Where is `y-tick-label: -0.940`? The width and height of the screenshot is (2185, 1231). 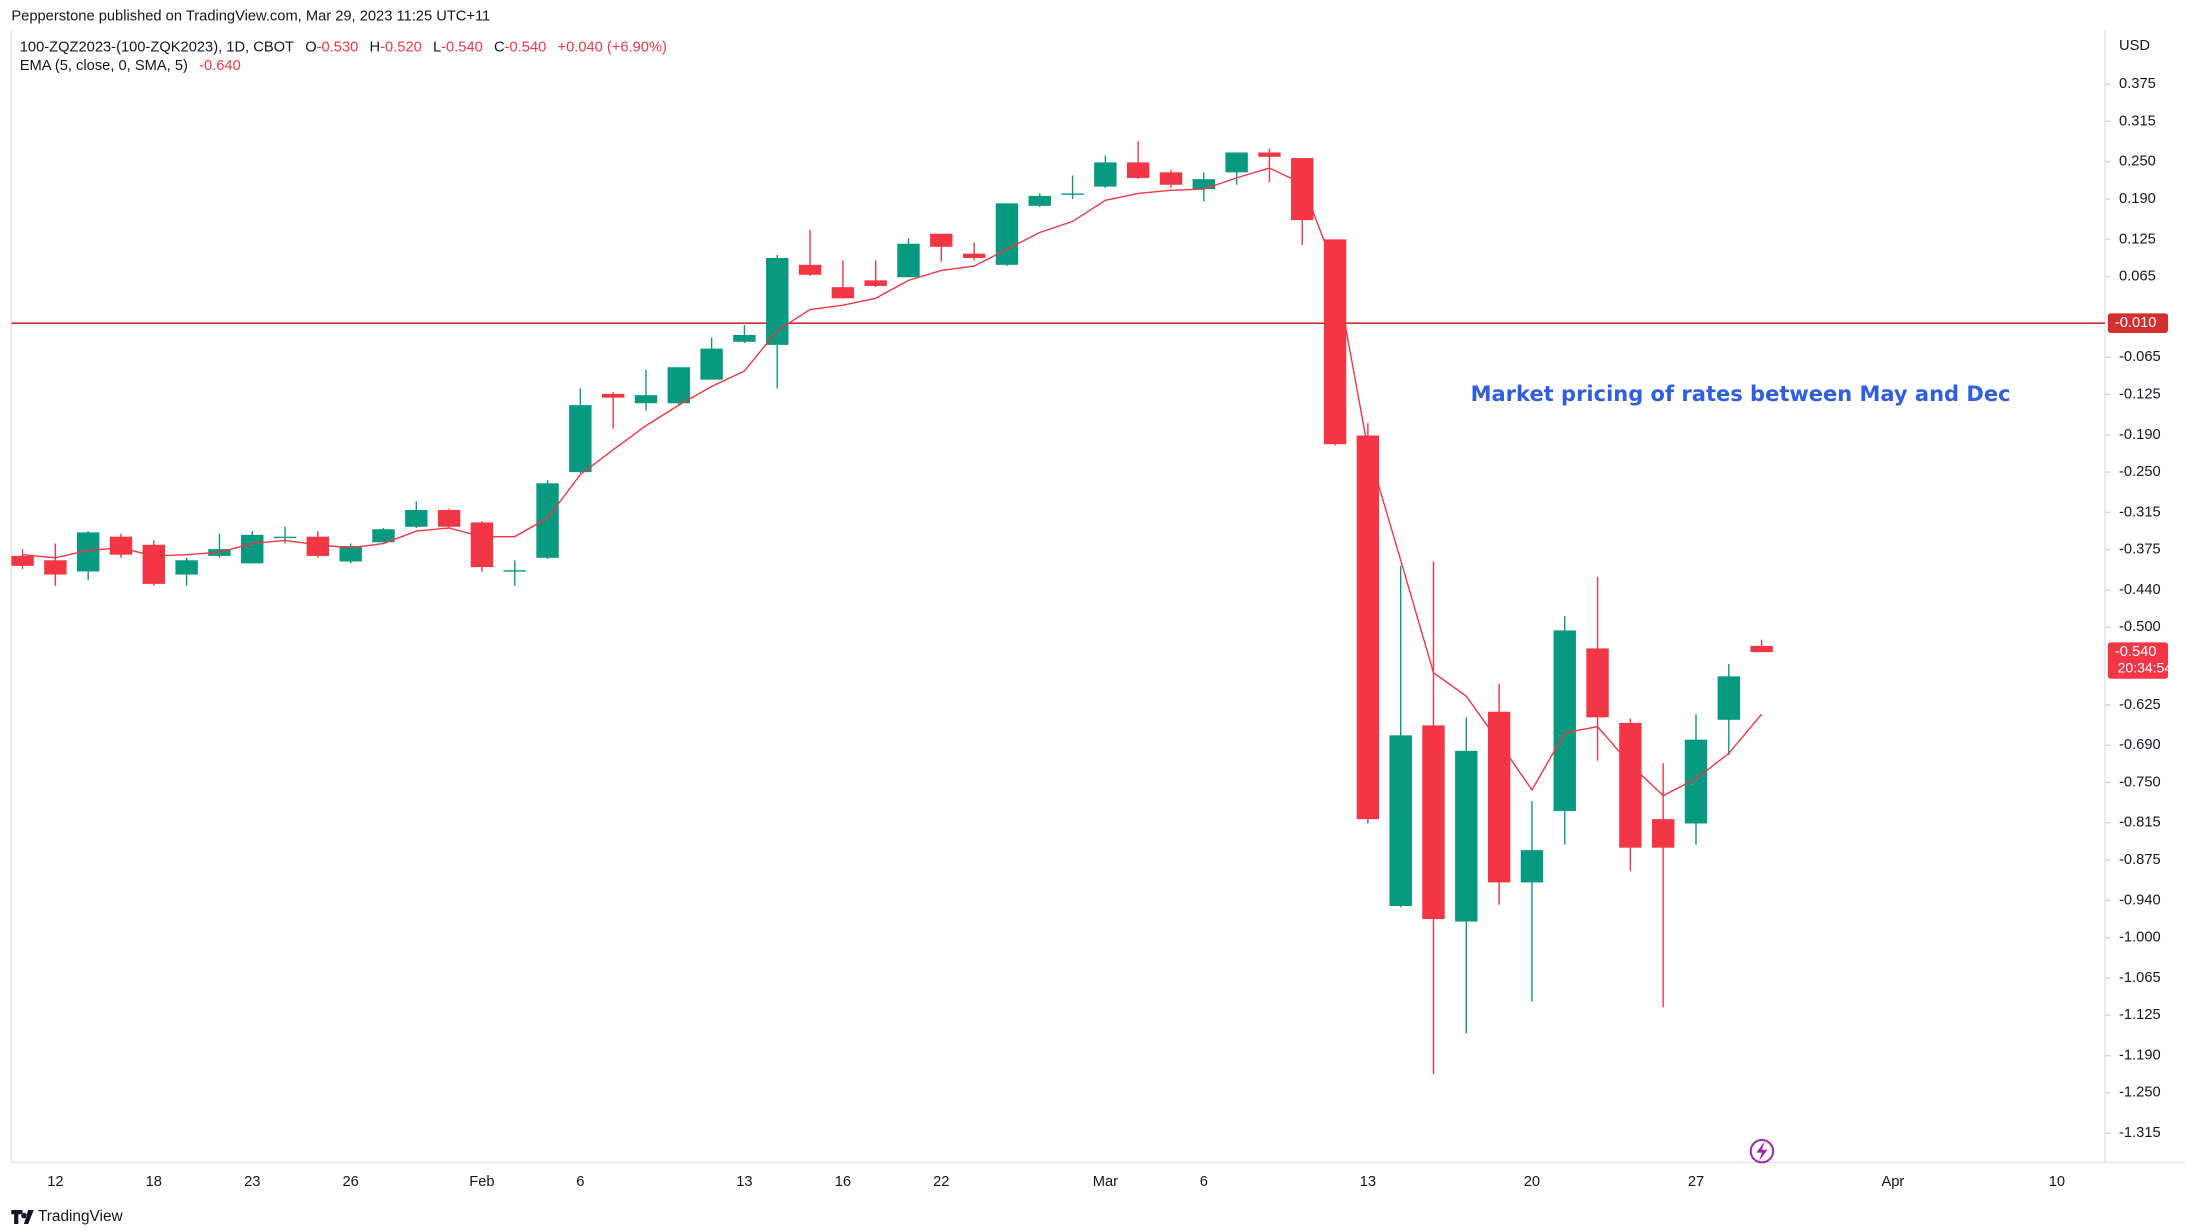
y-tick-label: -0.940 is located at coordinates (2140, 900).